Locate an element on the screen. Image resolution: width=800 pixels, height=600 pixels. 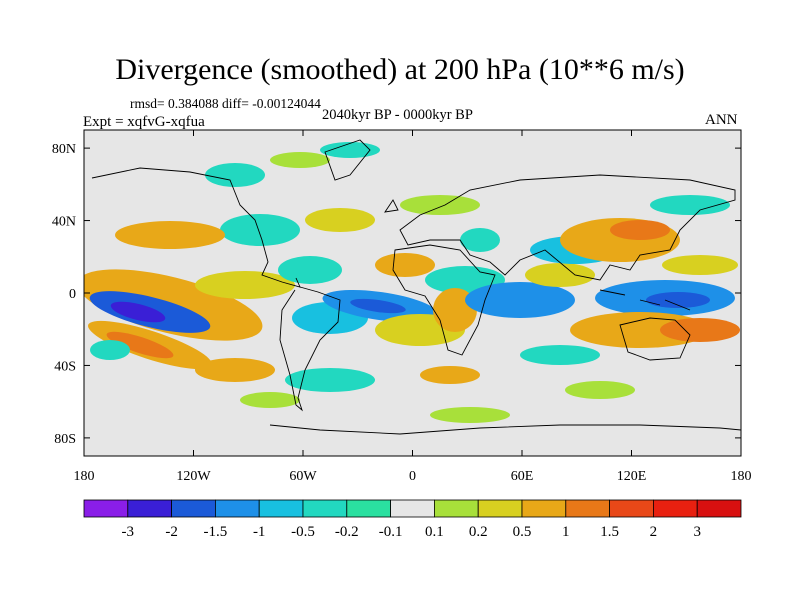
colorbar-label: -1.5 is located at coordinates (216, 532).